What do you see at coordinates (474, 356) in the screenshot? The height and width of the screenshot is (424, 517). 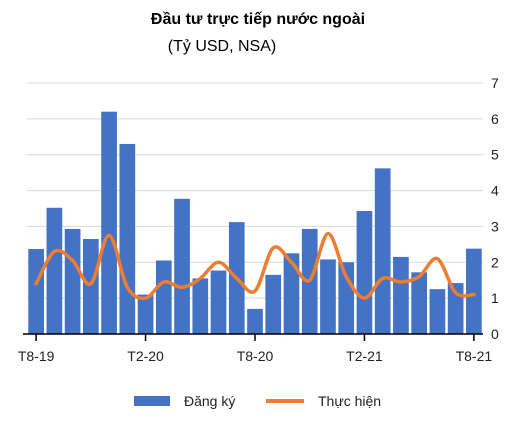 I see `x-tick-label: T8-21` at bounding box center [474, 356].